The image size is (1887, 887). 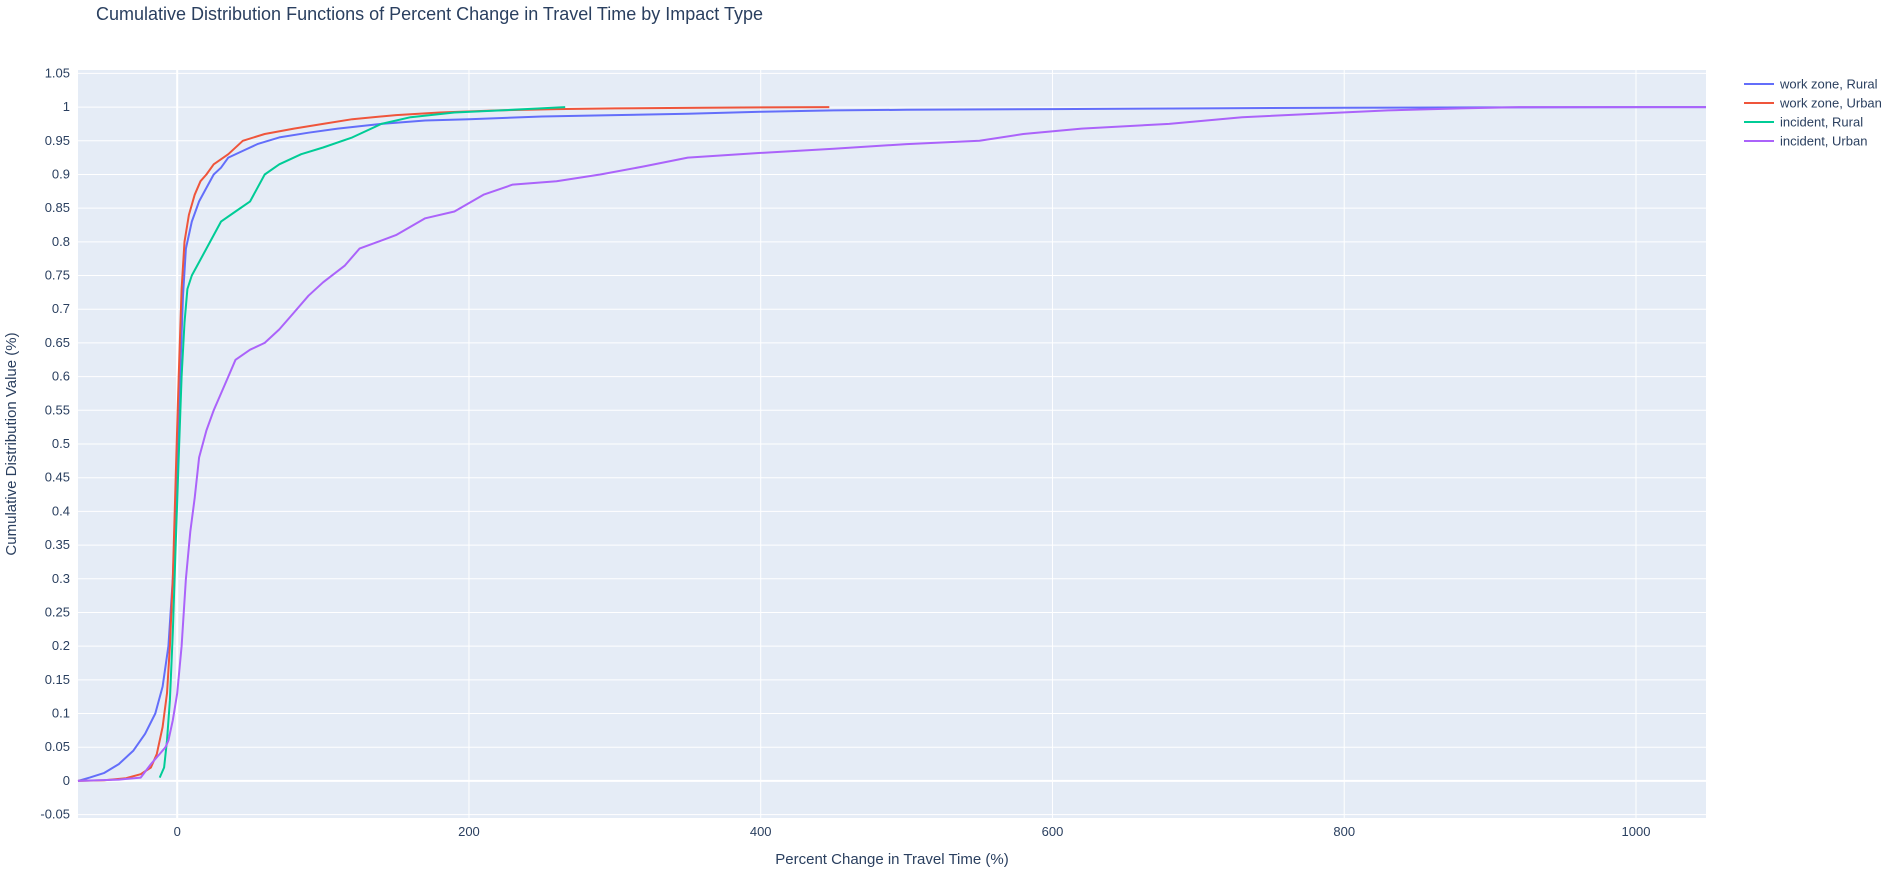 I want to click on x-tick-label: 200, so click(x=469, y=831).